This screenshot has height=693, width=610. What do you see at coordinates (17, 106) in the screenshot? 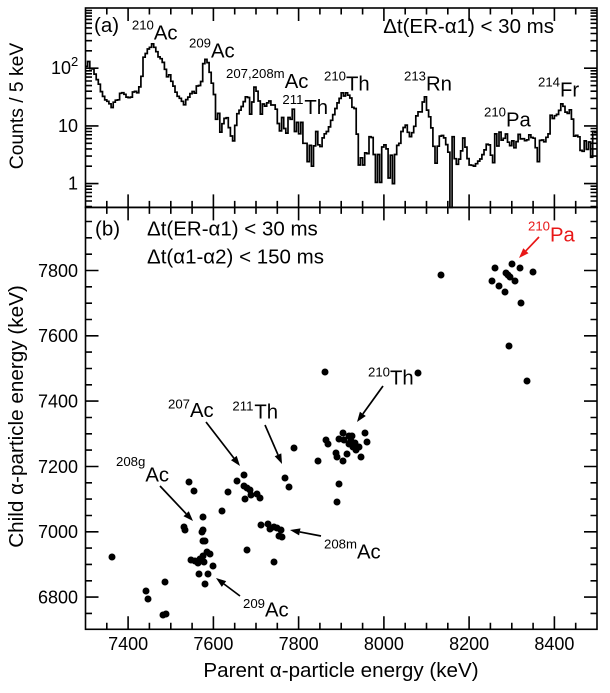
I see `svg-text: Counts / 5 keV` at bounding box center [17, 106].